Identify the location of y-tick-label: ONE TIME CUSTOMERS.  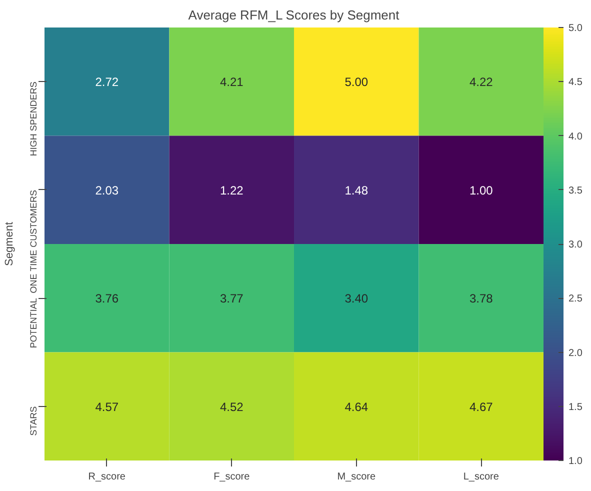
(33, 242).